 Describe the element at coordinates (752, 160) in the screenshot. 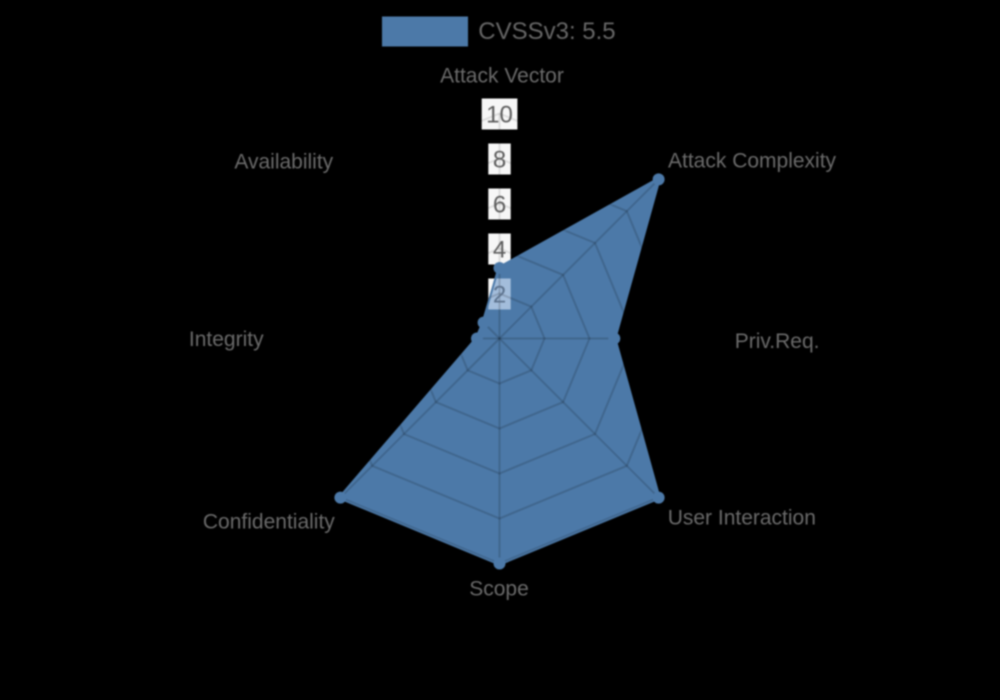

I see `svg-text: Attack Complexity` at that location.